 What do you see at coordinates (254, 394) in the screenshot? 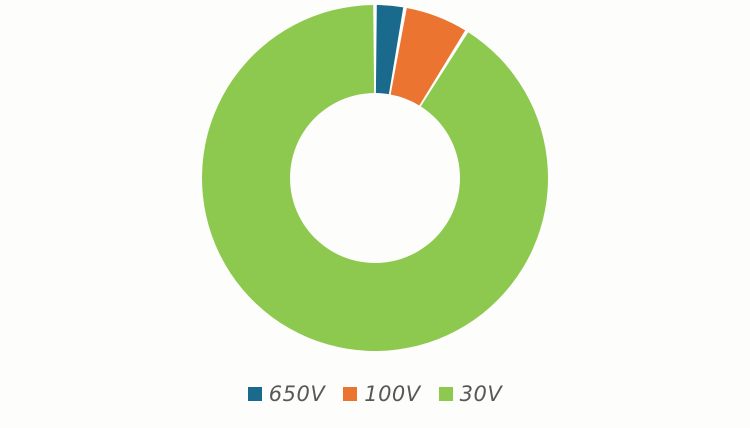
I see `legend-swatch-650v-icon` at bounding box center [254, 394].